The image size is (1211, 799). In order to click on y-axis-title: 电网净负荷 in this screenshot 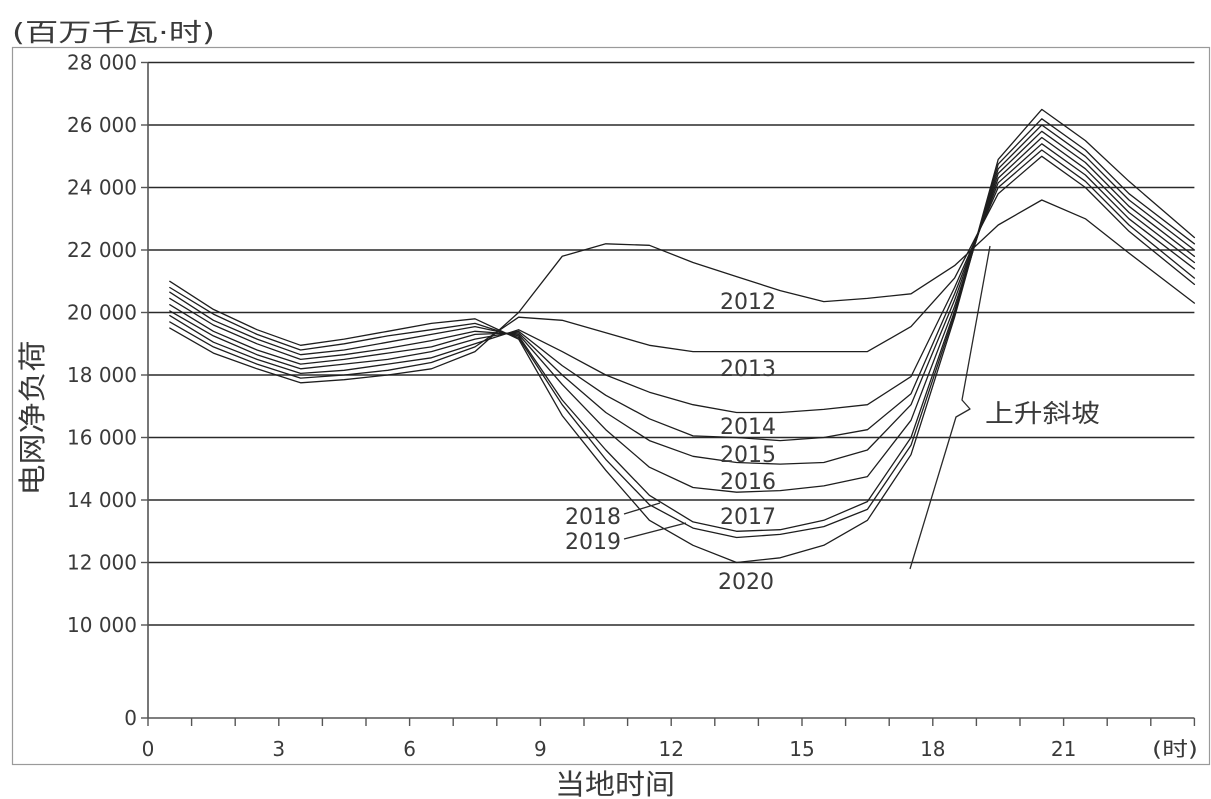, I will do `click(32, 418)`.